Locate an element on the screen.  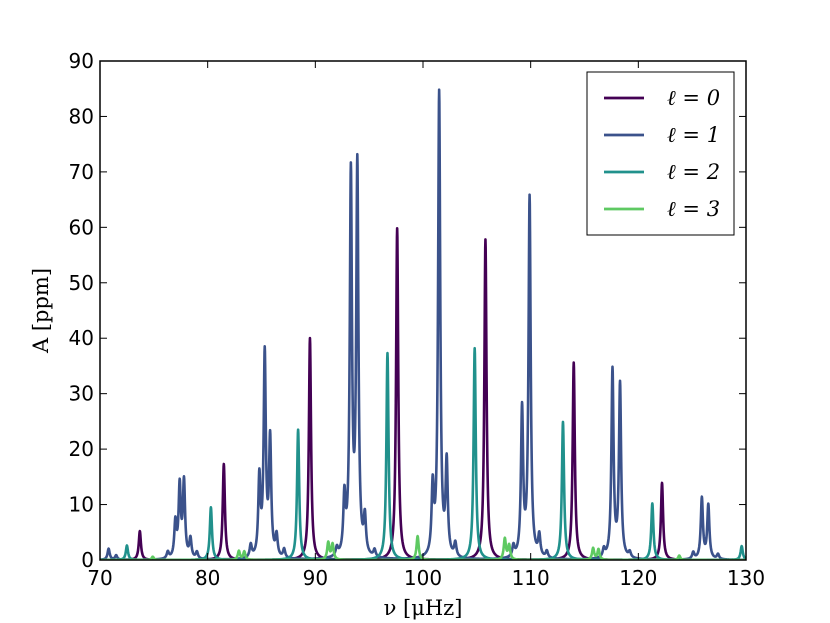
y-tick-label: 90 is located at coordinates (81, 61).